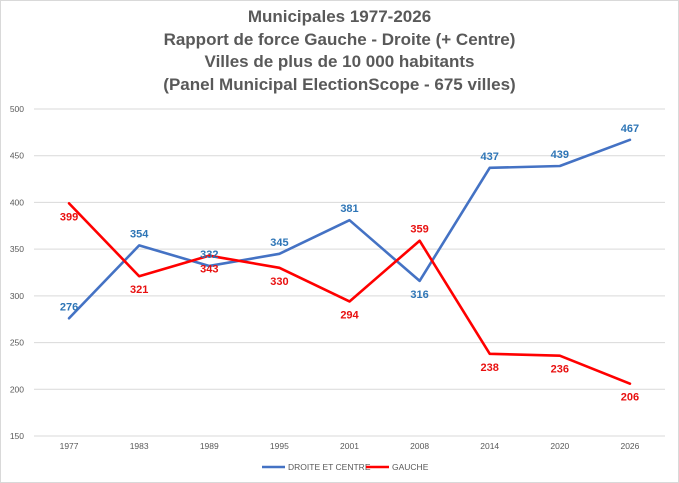  What do you see at coordinates (69, 446) in the screenshot?
I see `x-tick-label: 1977` at bounding box center [69, 446].